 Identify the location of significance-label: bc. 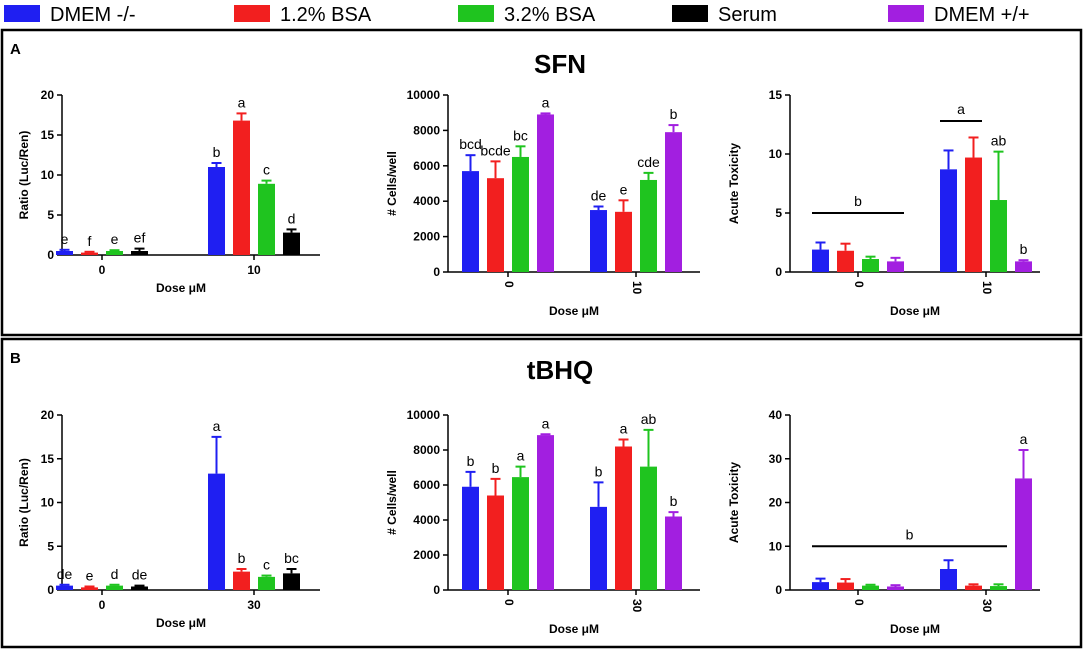
(520, 135).